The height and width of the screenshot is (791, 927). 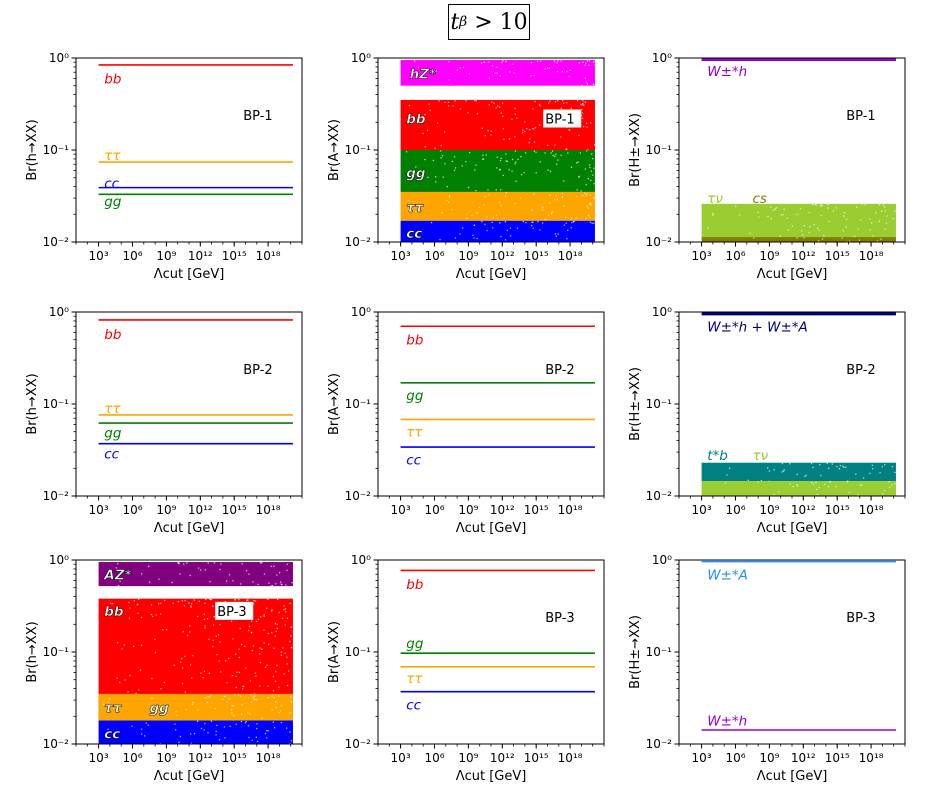 I want to click on y-axis-label: Br(A→XX), so click(x=334, y=404).